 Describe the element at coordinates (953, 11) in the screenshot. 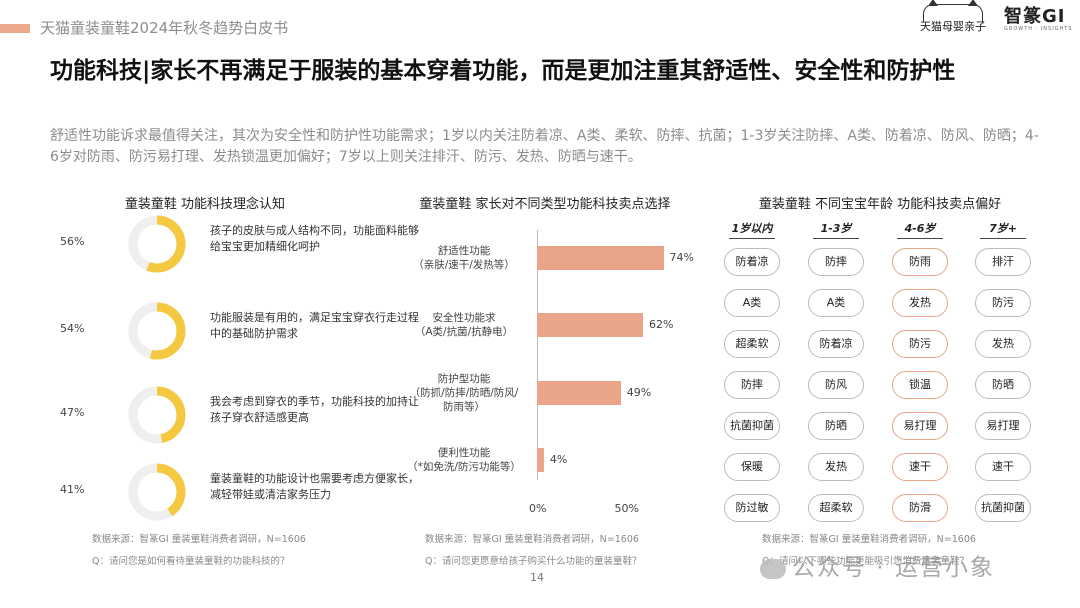

I see `tmall-cat-icon` at that location.